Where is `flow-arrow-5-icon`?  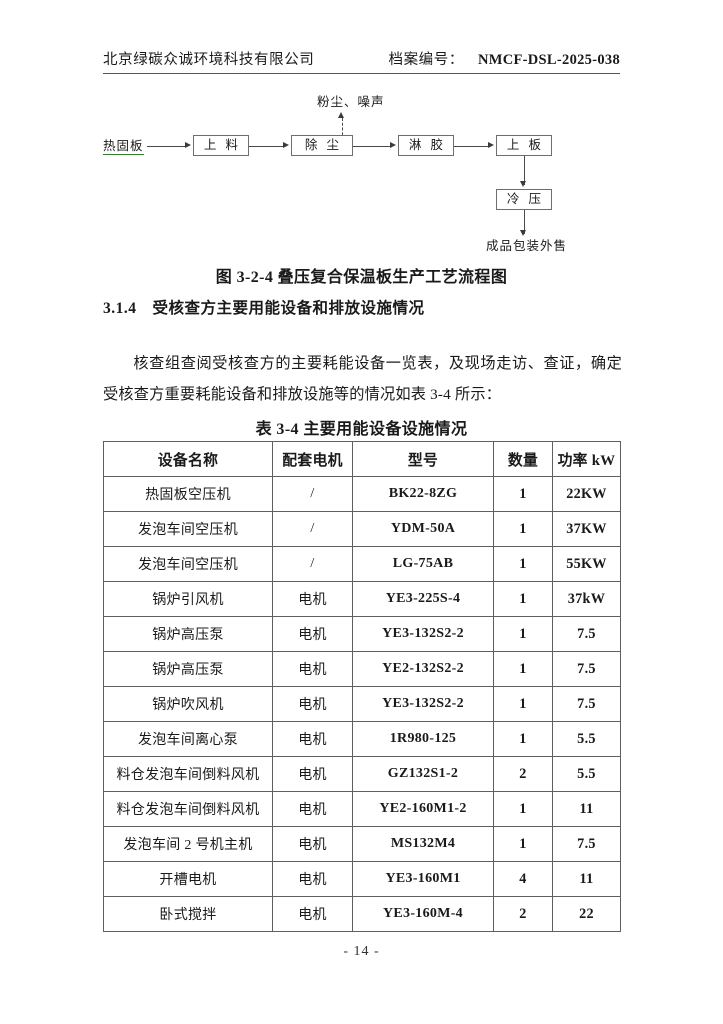 flow-arrow-5-icon is located at coordinates (523, 184).